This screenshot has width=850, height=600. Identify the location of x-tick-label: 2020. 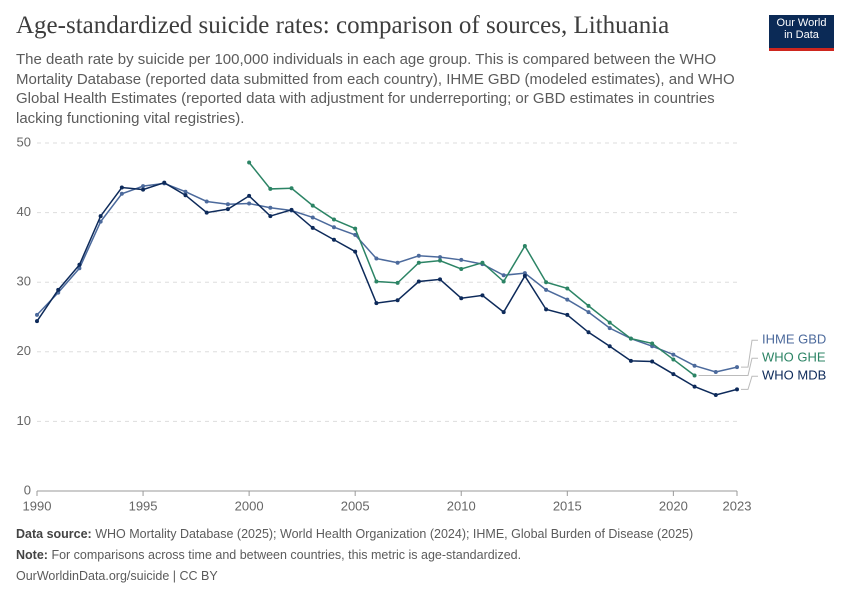
(673, 505).